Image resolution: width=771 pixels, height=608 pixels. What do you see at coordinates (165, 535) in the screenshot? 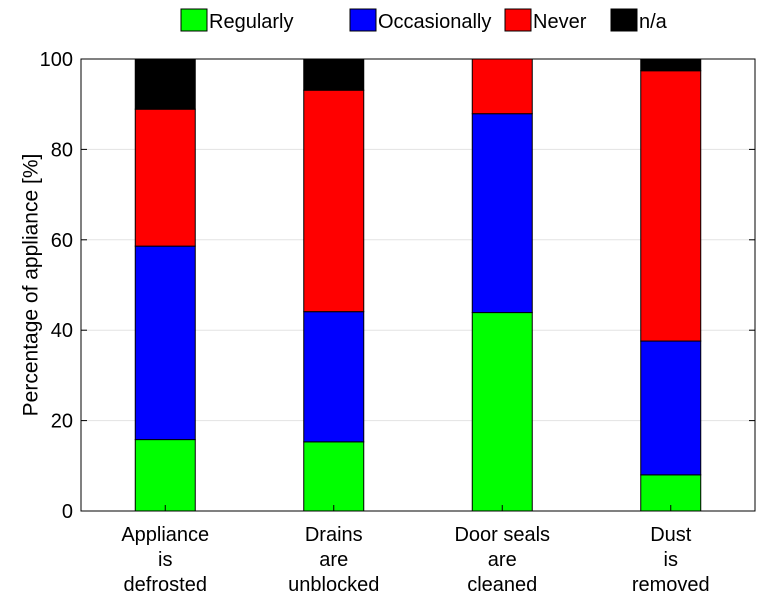
I see `x-category-label: Appliance` at bounding box center [165, 535].